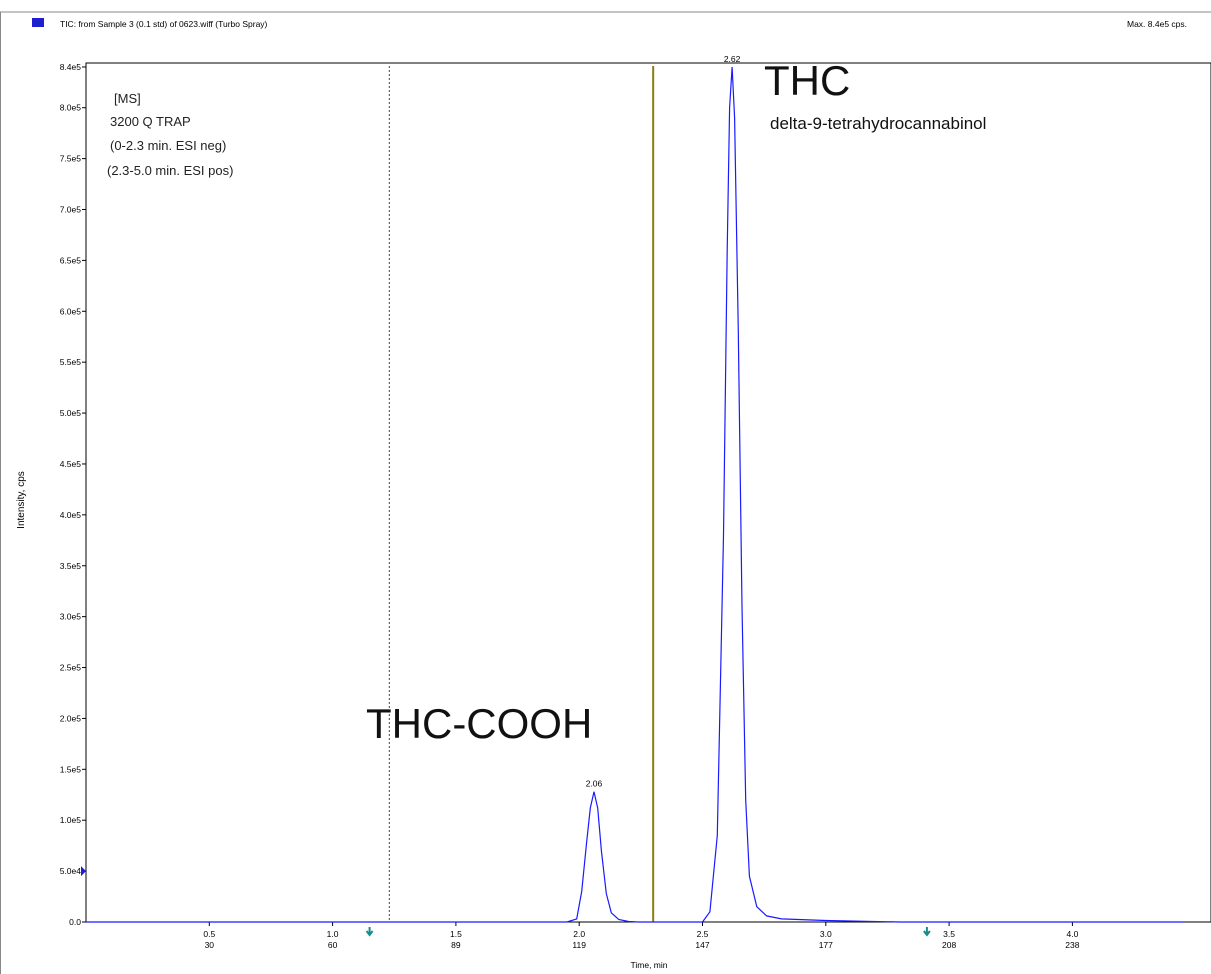 The height and width of the screenshot is (974, 1211). I want to click on x-tick-label: 2.0, so click(579, 934).